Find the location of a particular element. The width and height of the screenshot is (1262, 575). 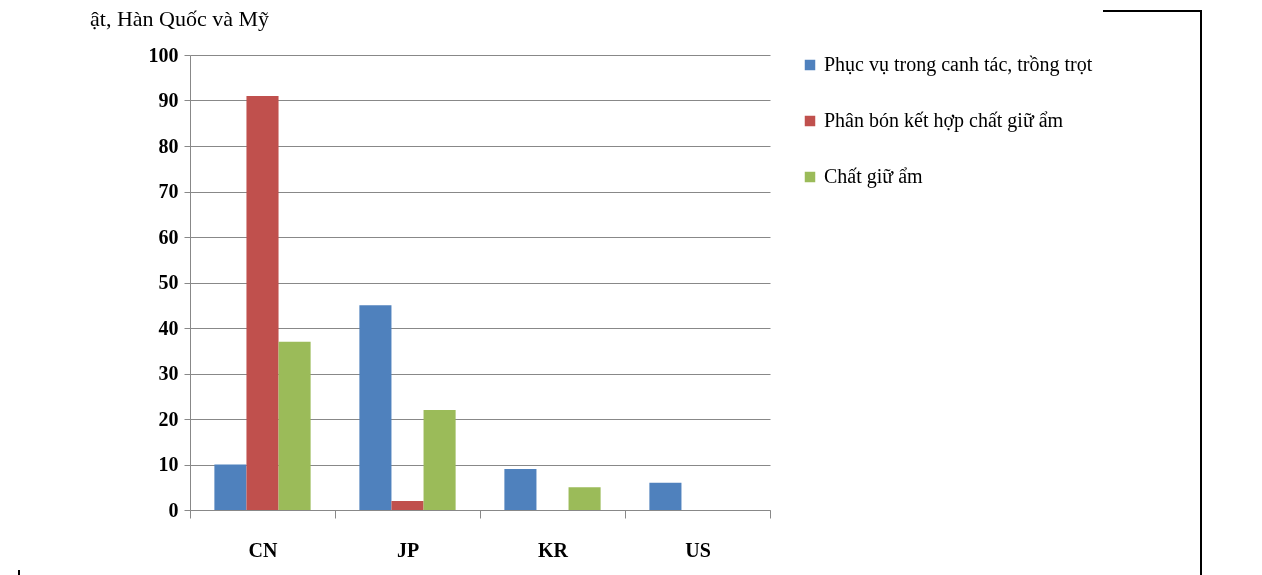

legend-label: Phân bón kết hợp chất giữ ẩm is located at coordinates (944, 120).